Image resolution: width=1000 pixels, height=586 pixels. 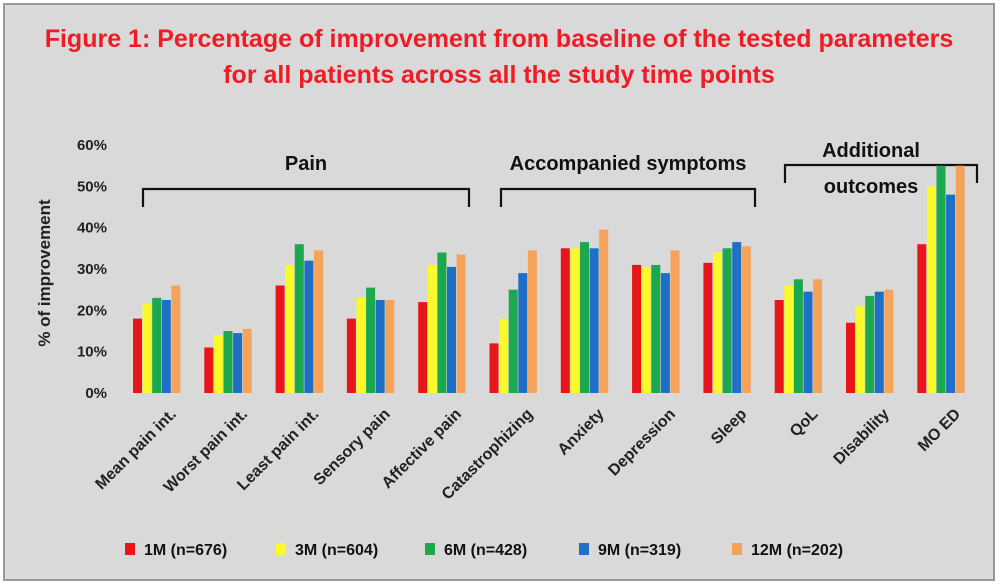 I want to click on category-label: Sleep, so click(x=729, y=427).